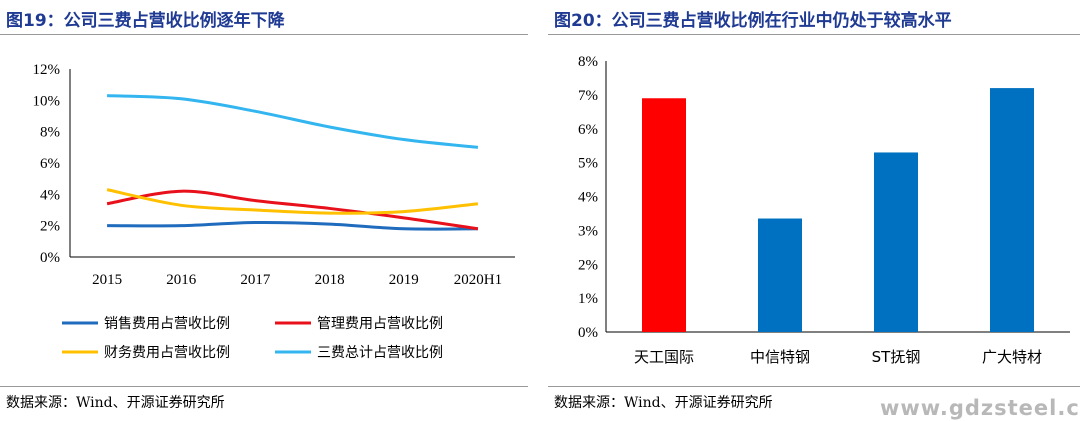 This screenshot has height=421, width=1080. Describe the element at coordinates (663, 403) in the screenshot. I see `right-source-note: 数据来源：Wind、开源证券研究所` at that location.